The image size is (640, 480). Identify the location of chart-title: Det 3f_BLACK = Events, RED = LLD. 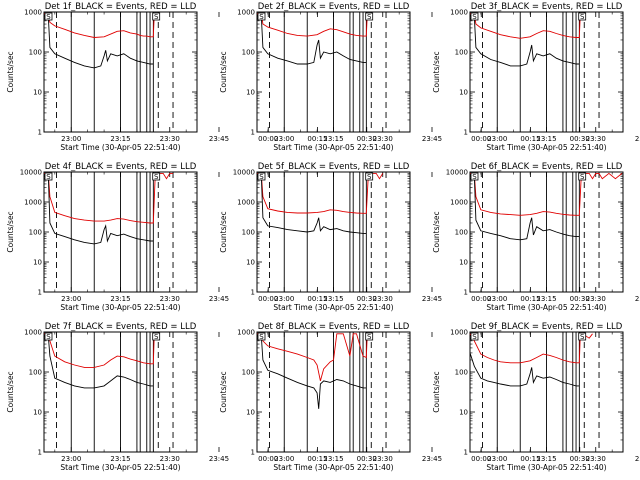
(547, 7).